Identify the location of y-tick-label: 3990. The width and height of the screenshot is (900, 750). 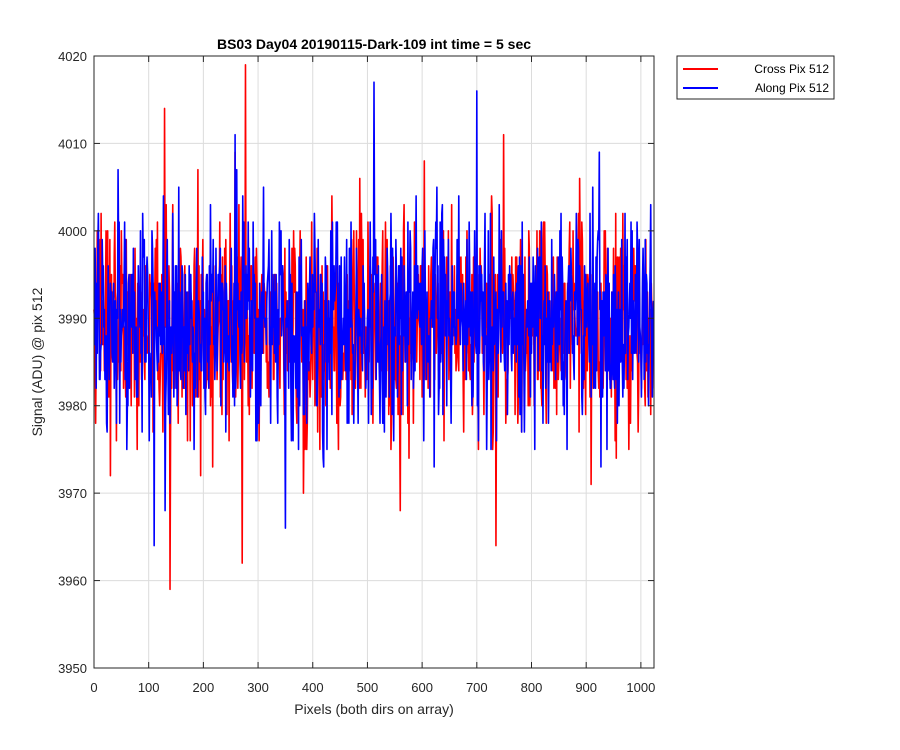
(72, 318).